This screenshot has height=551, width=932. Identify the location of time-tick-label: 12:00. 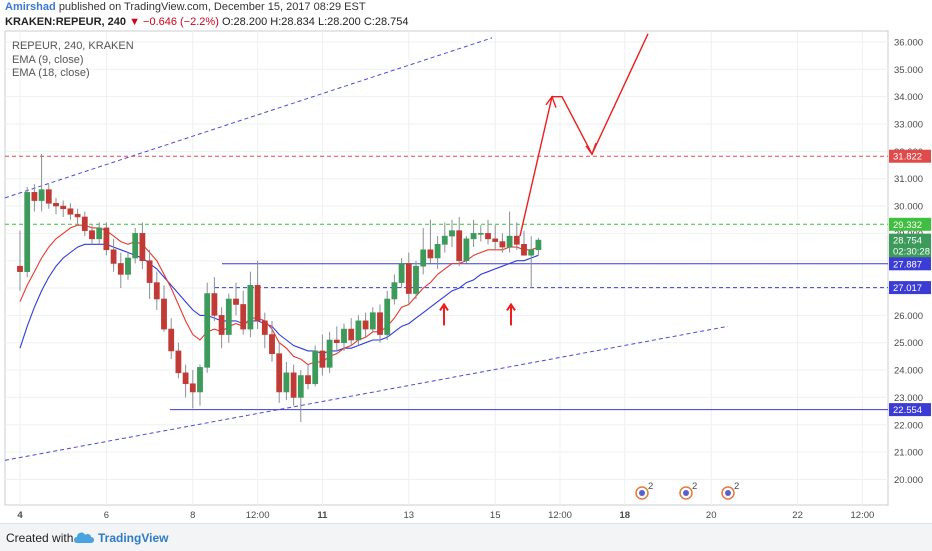
(863, 515).